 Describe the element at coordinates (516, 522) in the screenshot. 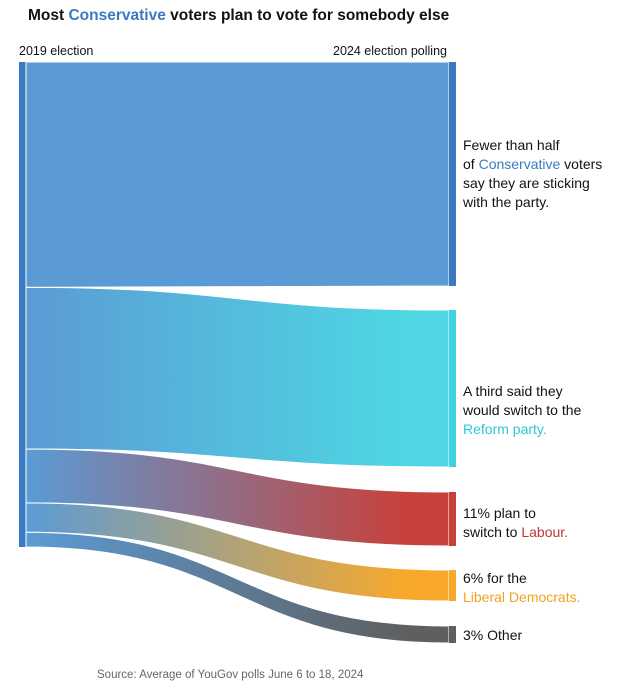

I see `annotation-labour: 11% plan to switch to Labour.` at that location.